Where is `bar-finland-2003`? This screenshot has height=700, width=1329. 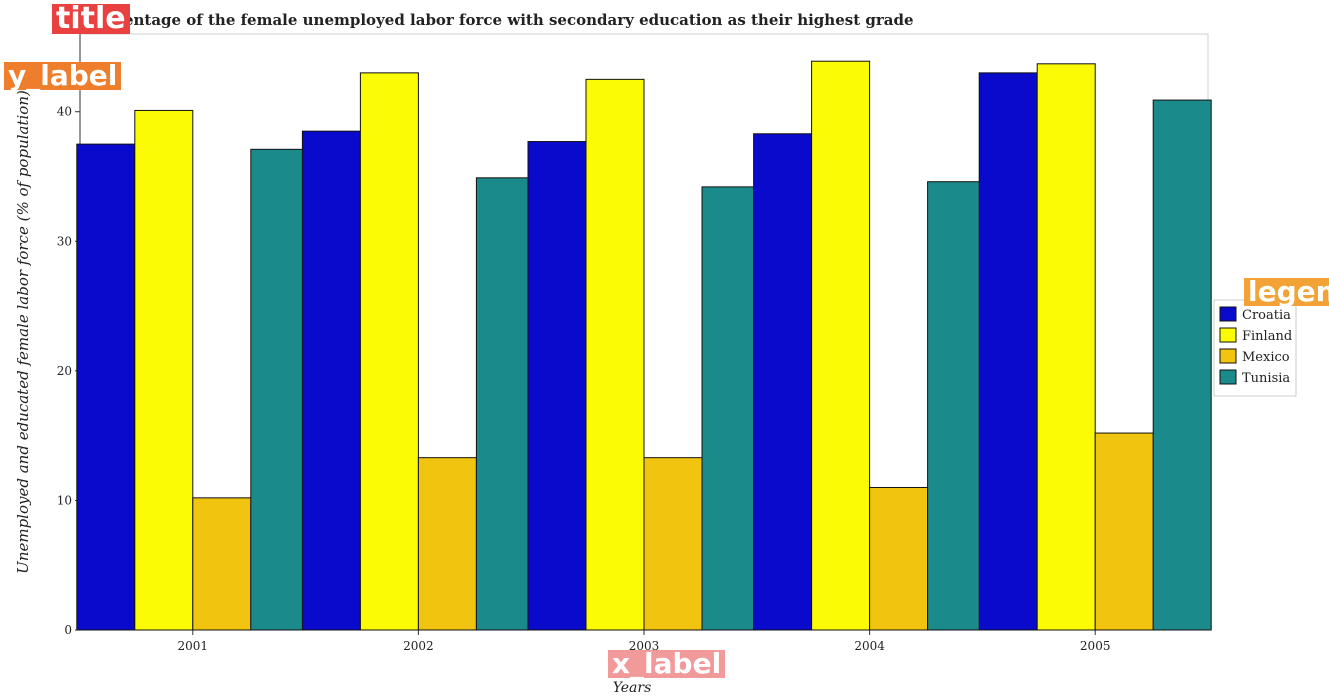
bar-finland-2003 is located at coordinates (615, 354).